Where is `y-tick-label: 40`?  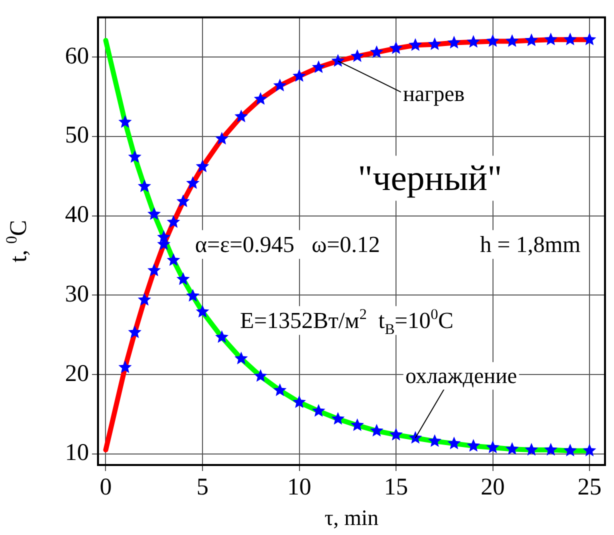 y-tick-label: 40 is located at coordinates (77, 215).